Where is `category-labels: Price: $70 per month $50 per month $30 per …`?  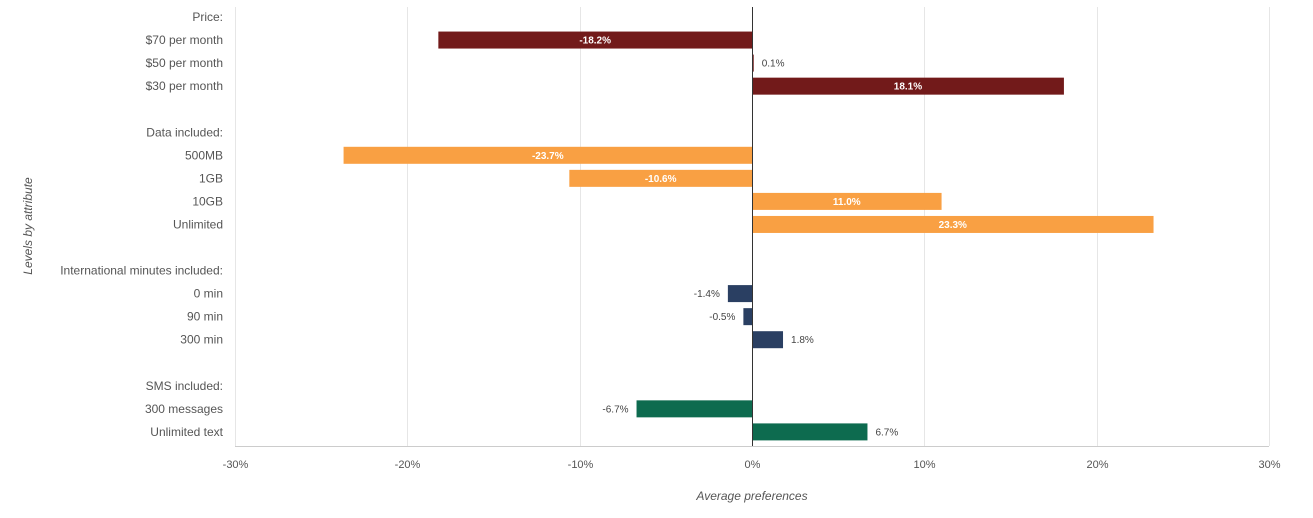
category-labels: Price: $70 per month $50 per month $30 per … is located at coordinates (141, 224).